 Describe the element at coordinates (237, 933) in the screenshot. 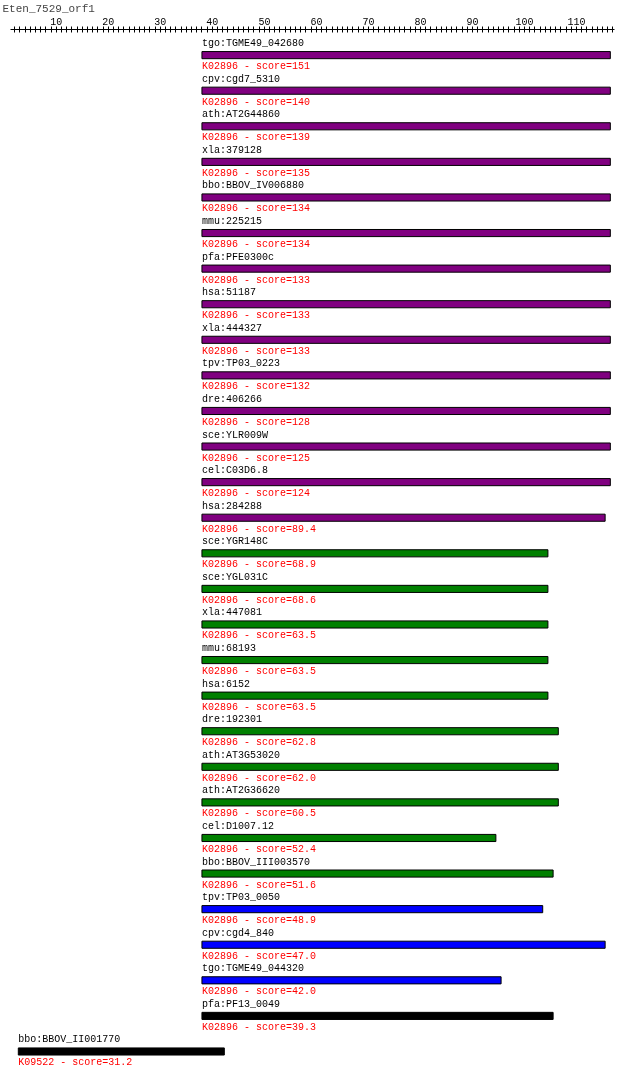

I see `y-tick-label: cpv:cgd4_840` at that location.